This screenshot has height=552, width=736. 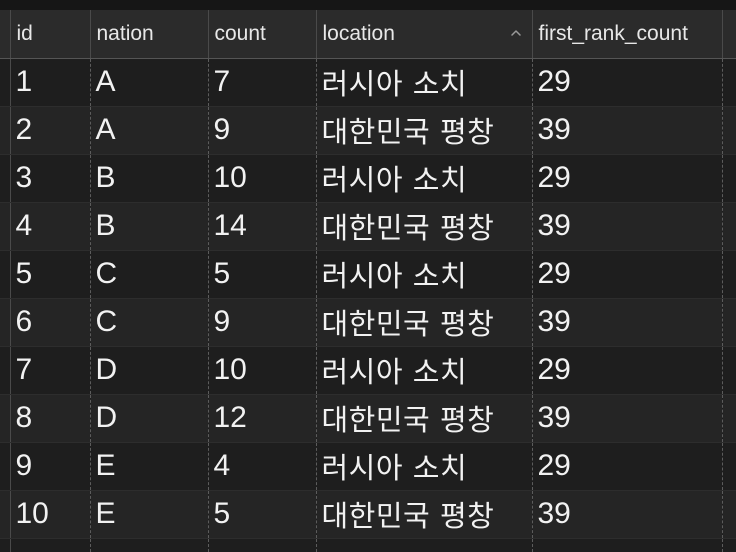 What do you see at coordinates (50, 466) in the screenshot?
I see `cell-id: 9` at bounding box center [50, 466].